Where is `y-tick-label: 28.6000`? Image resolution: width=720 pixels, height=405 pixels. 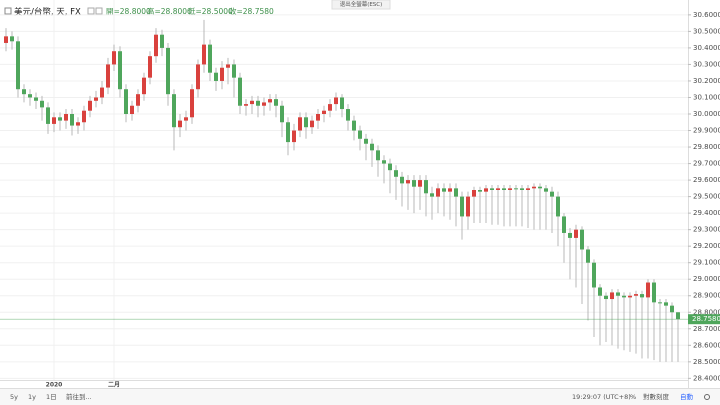
y-tick-label: 28.6000 is located at coordinates (706, 345).